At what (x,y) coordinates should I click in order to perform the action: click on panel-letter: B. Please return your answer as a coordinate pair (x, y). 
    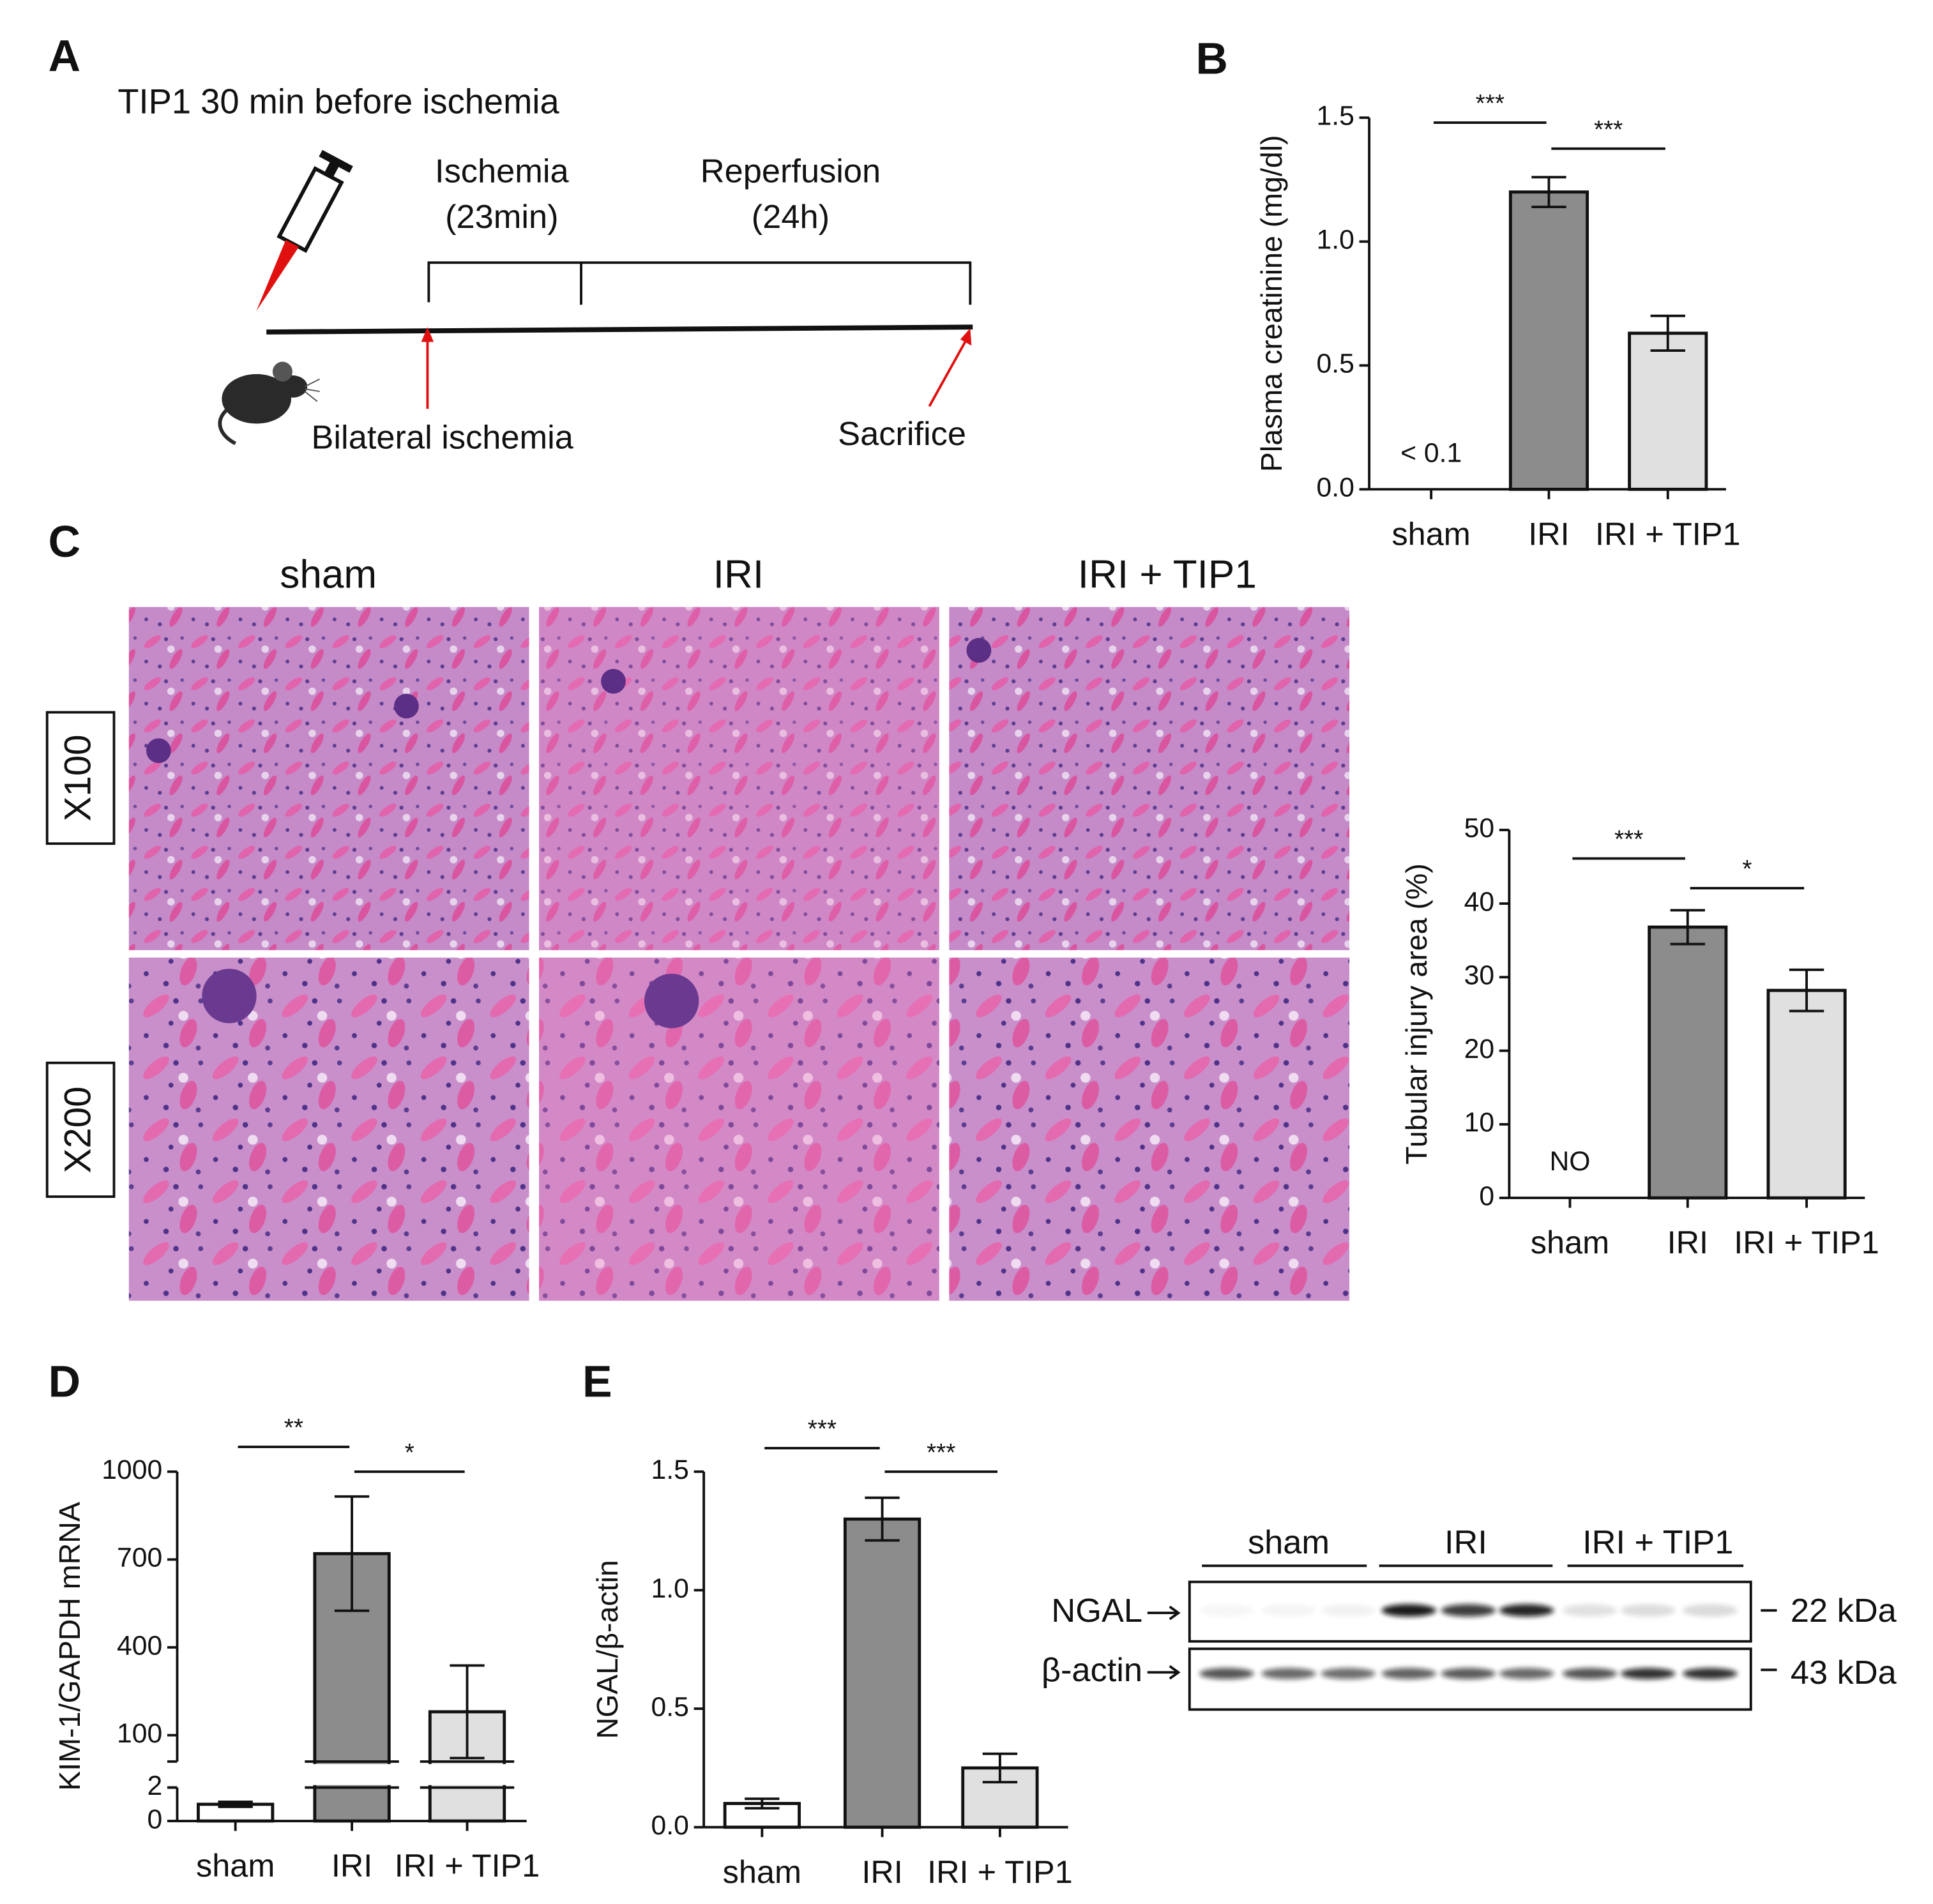
    Looking at the image, I should click on (1211, 58).